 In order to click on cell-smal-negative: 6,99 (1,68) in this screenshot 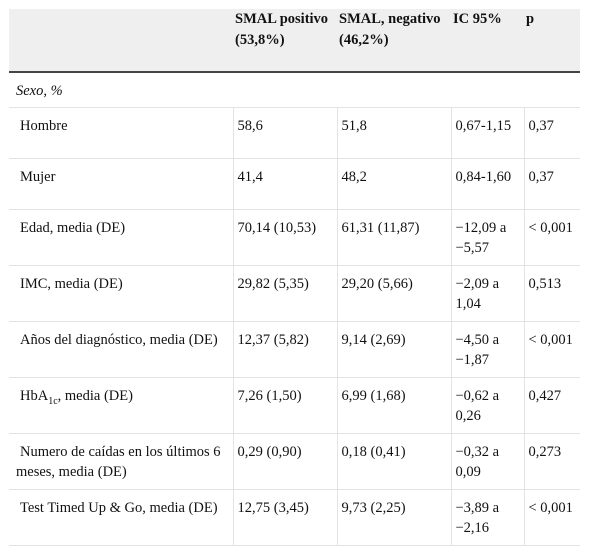, I will do `click(393, 405)`.